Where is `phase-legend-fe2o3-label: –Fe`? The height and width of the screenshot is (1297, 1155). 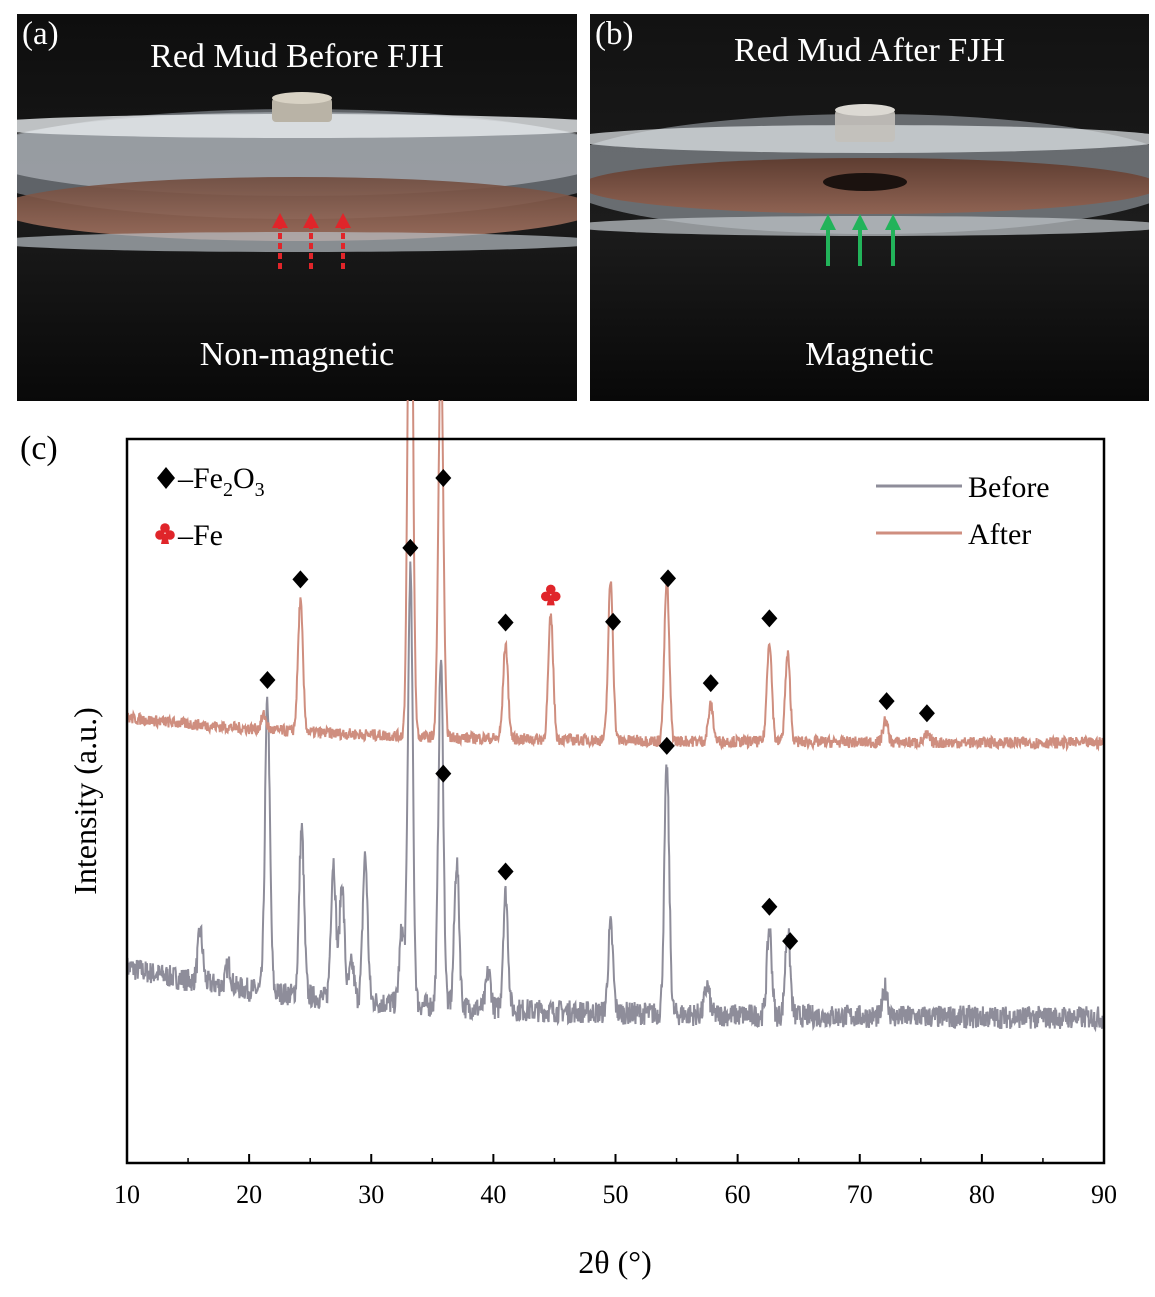 phase-legend-fe2o3-label: –Fe is located at coordinates (200, 478).